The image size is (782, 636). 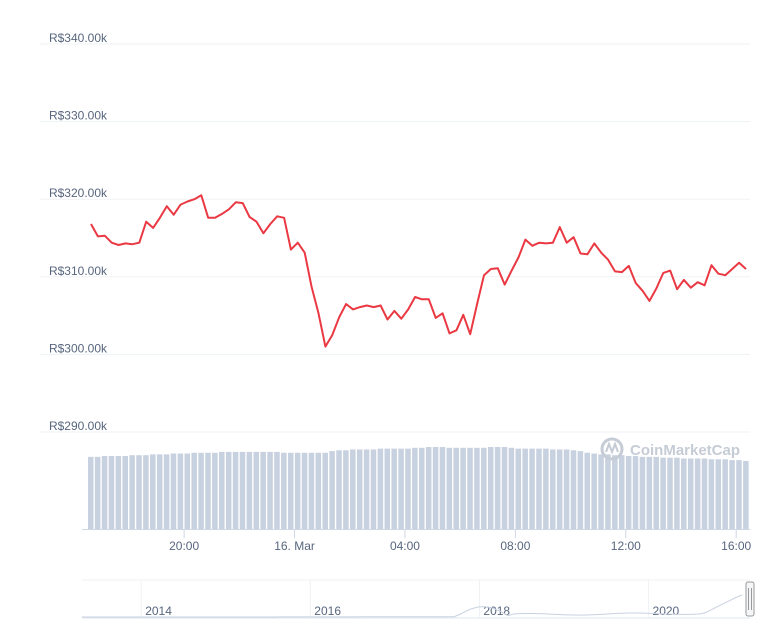 I want to click on navigator-mini-series, so click(x=412, y=606).